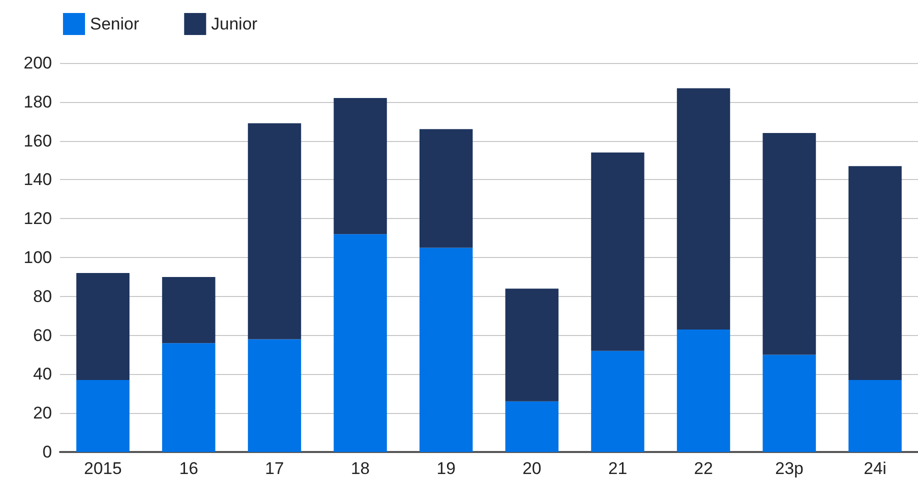 The width and height of the screenshot is (918, 492). Describe the element at coordinates (38, 140) in the screenshot. I see `y-tick-label: 160` at that location.